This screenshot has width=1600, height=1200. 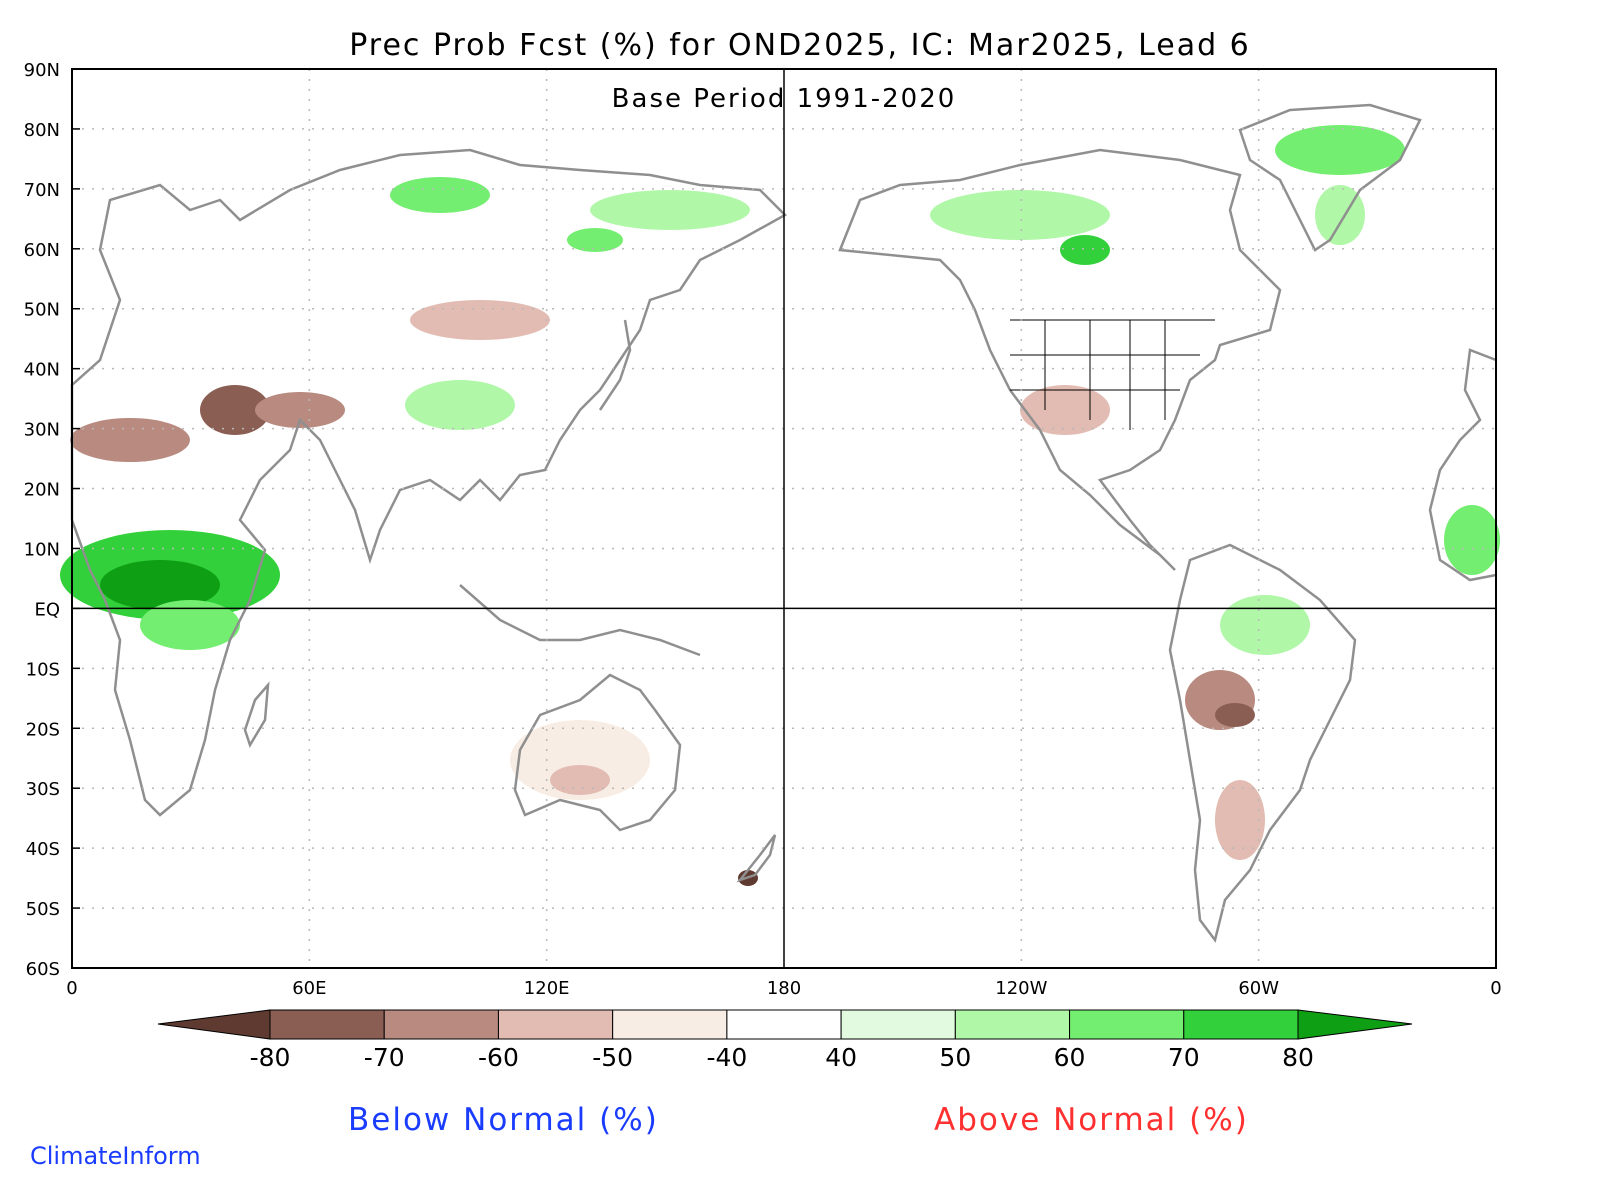 I want to click on lon-tick-label: 60W, so click(x=1258, y=988).